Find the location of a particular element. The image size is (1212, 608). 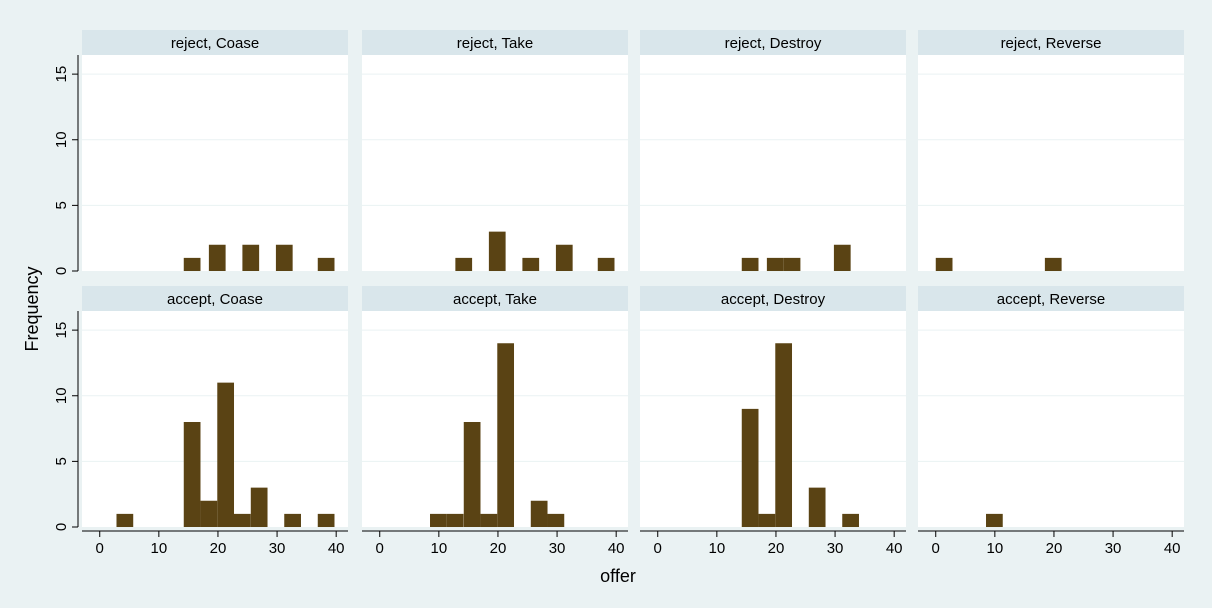

panel-accept-take: accept, Take is located at coordinates (495, 407).